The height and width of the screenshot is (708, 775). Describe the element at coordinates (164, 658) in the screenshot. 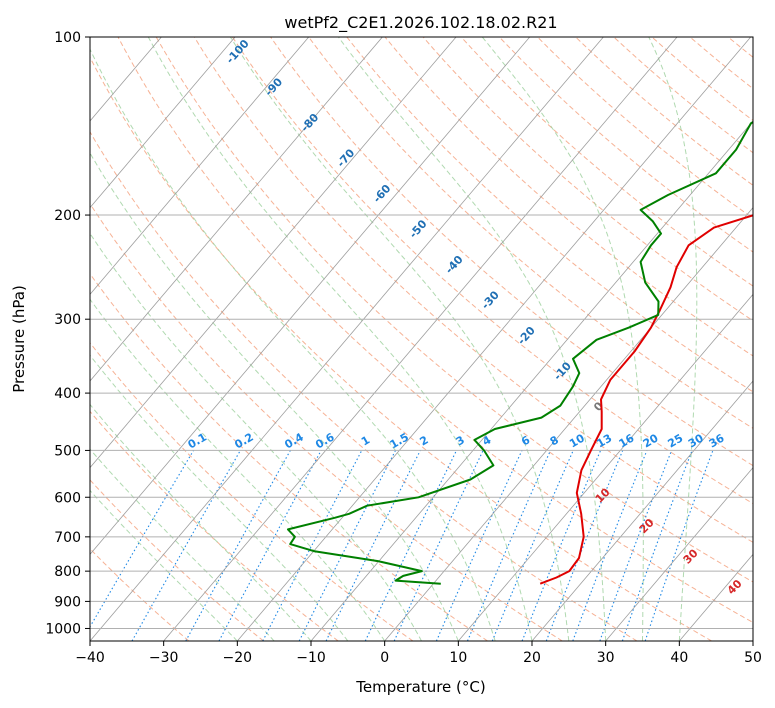

I see `x-tick-label: −30` at that location.